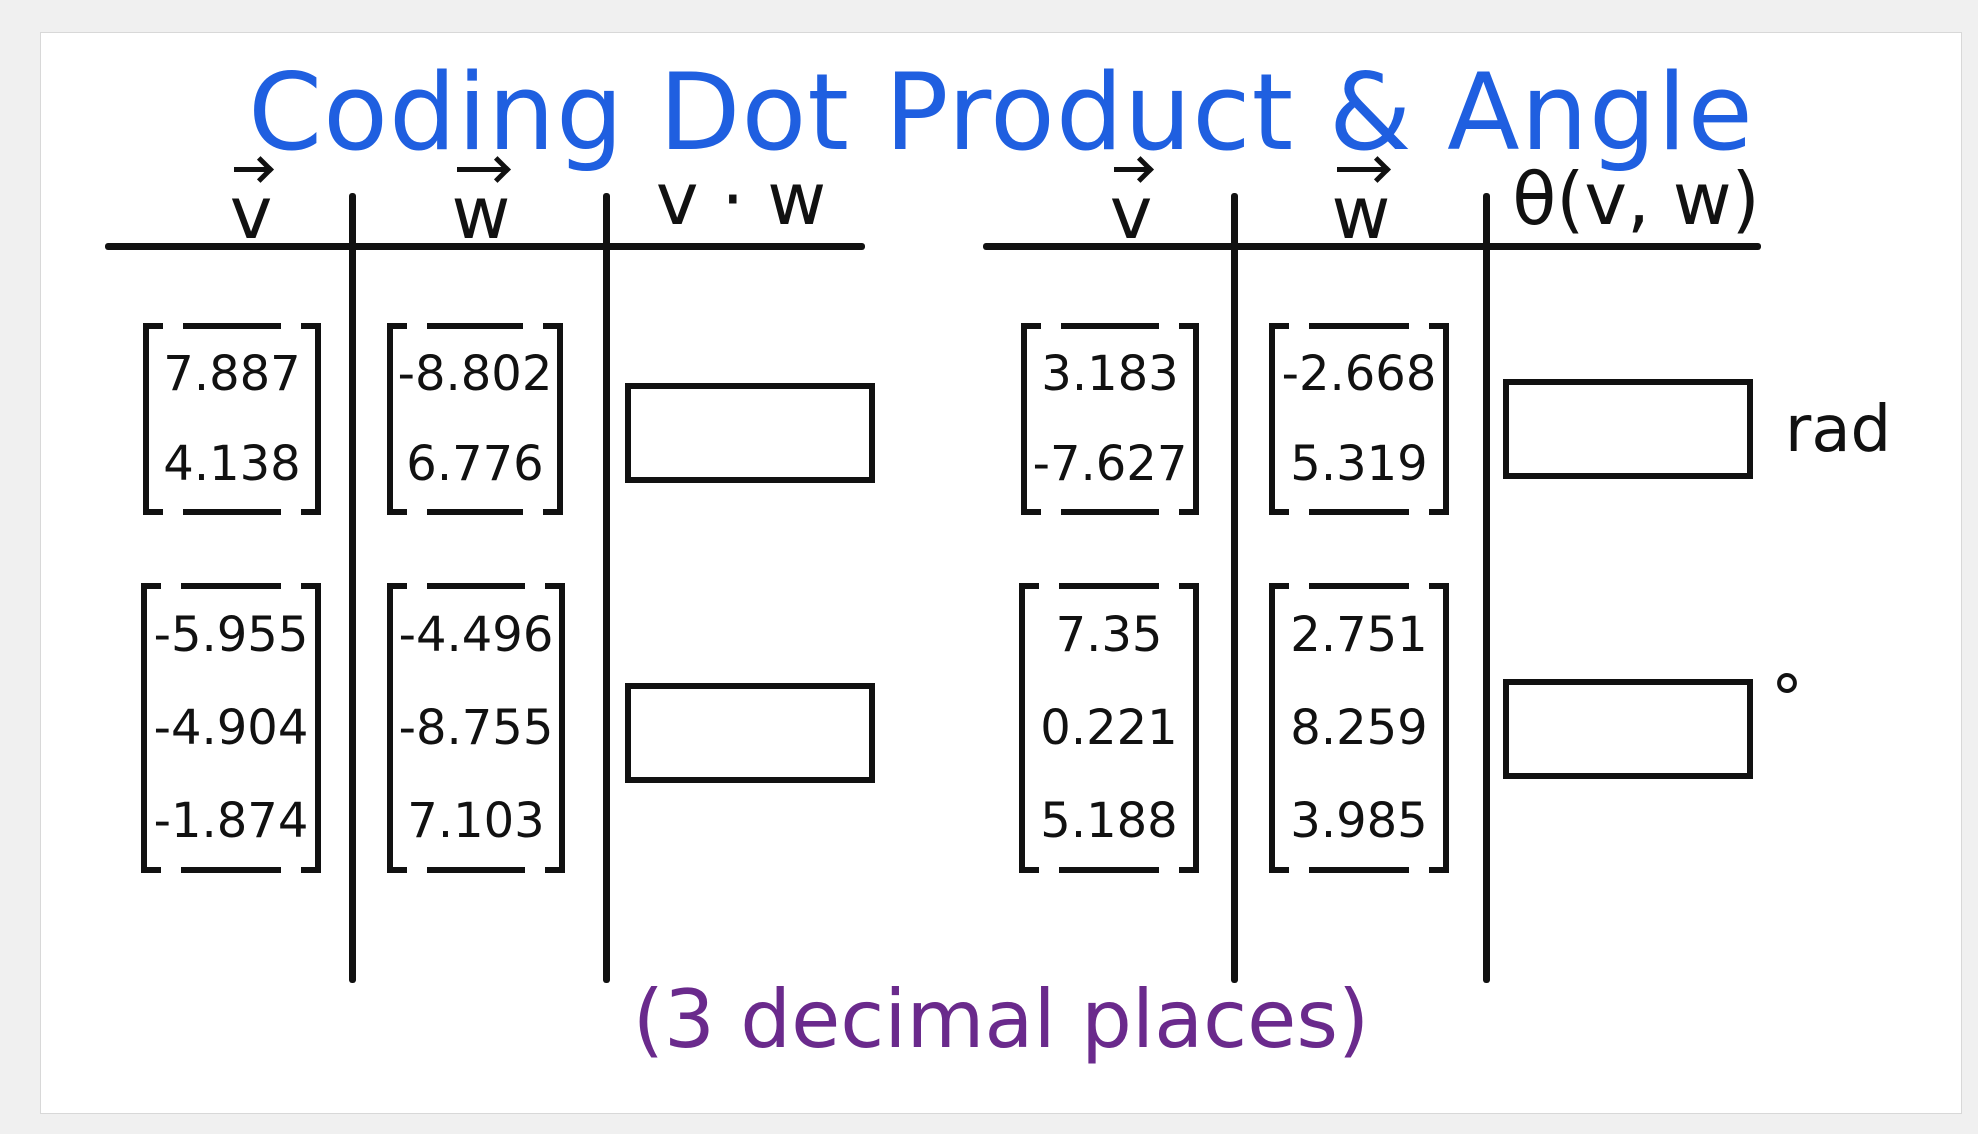  I want to click on right-header-w: w, so click(1361, 206).